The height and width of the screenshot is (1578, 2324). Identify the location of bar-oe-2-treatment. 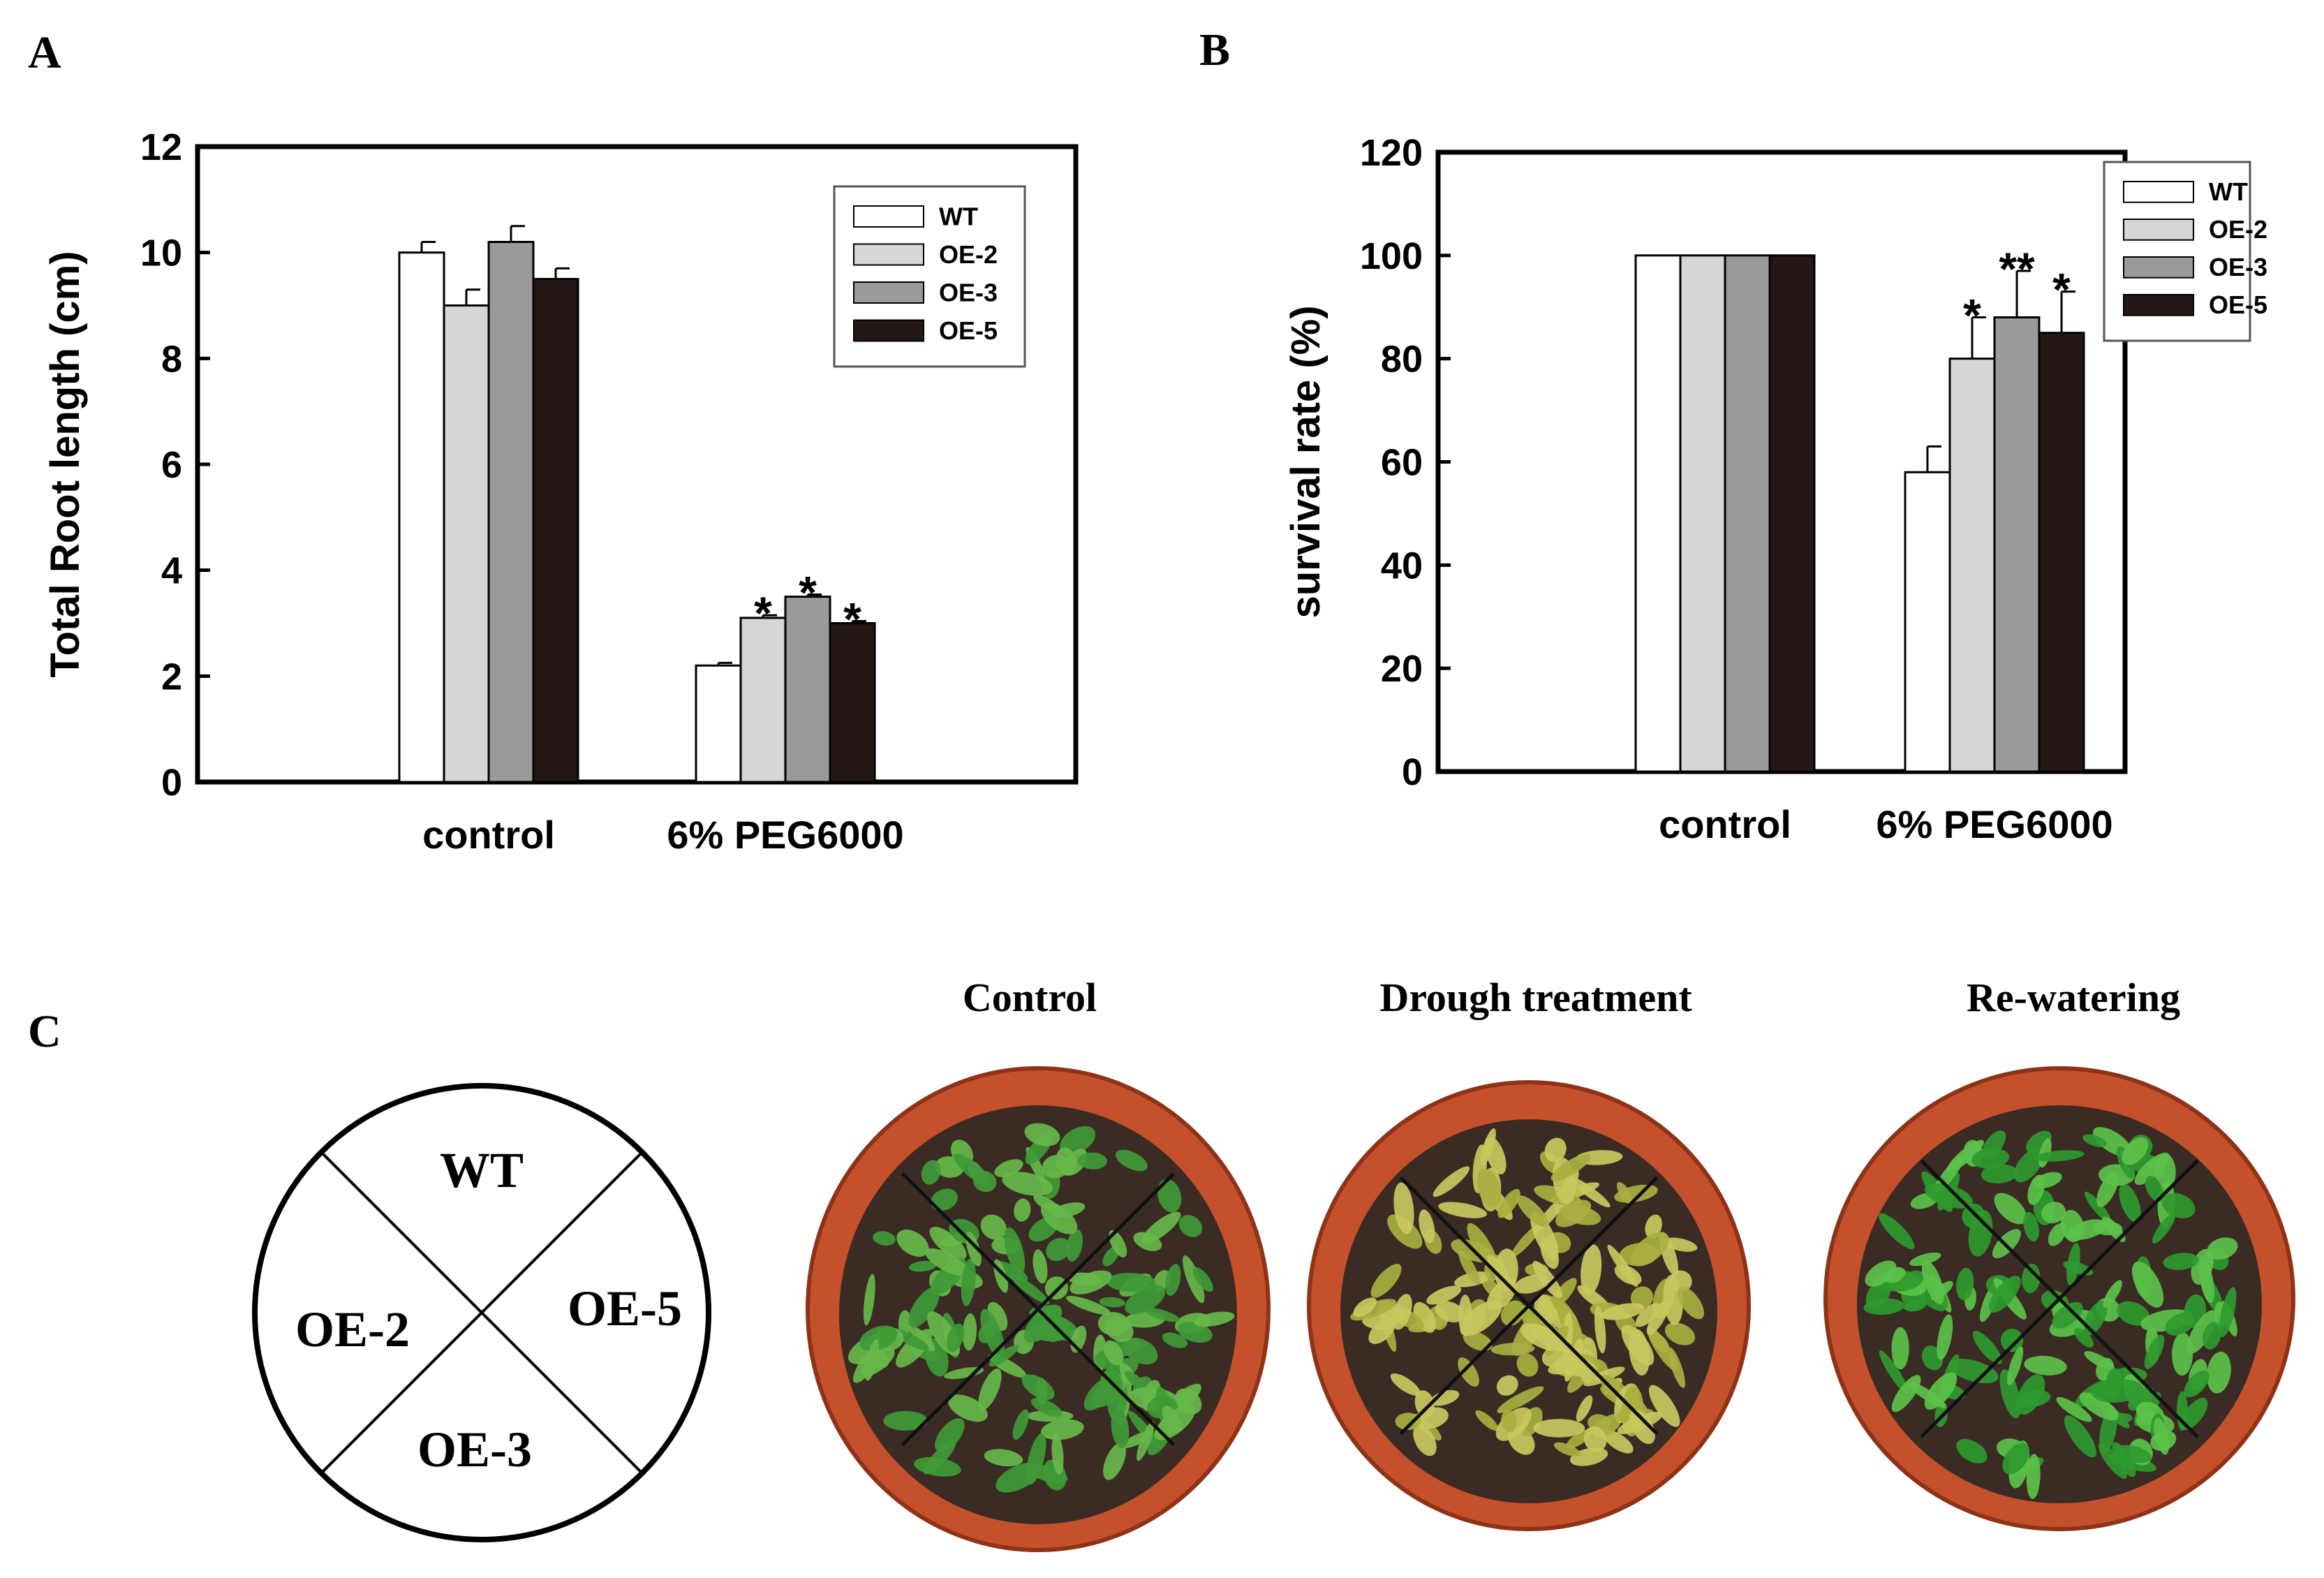
(1972, 565).